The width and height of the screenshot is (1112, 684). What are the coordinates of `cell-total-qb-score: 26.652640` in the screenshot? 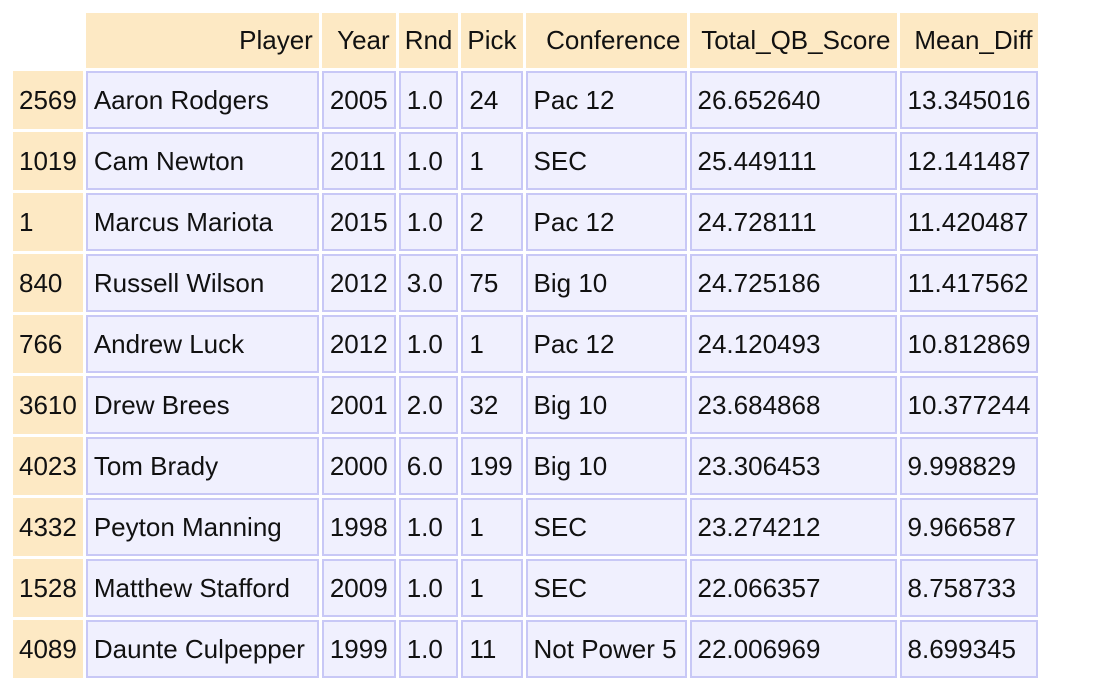 It's located at (793, 100).